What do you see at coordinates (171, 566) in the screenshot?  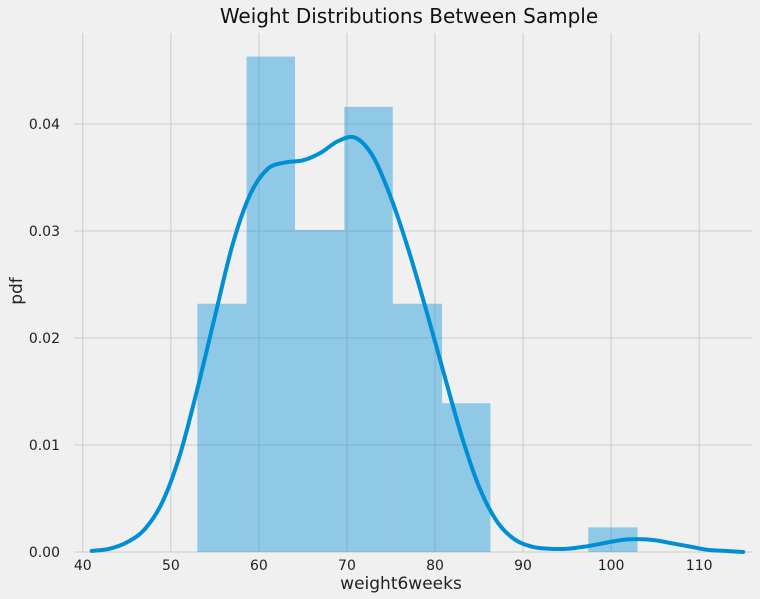 I see `x-tick-label: 50` at bounding box center [171, 566].